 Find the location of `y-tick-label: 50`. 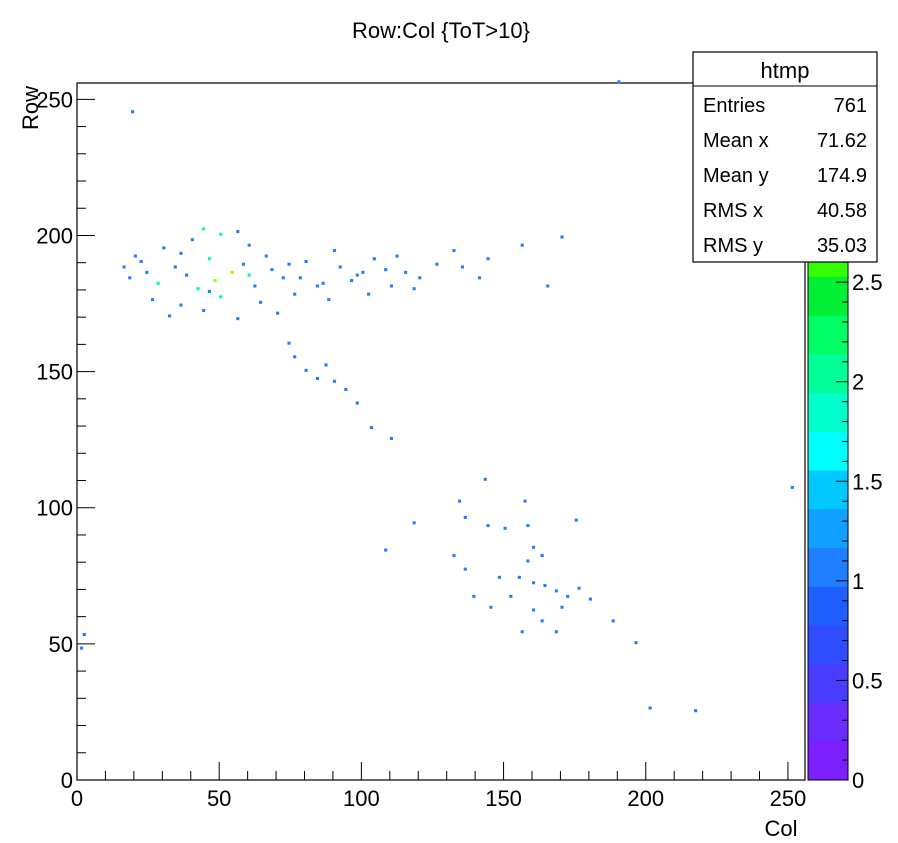

y-tick-label: 50 is located at coordinates (61, 644).